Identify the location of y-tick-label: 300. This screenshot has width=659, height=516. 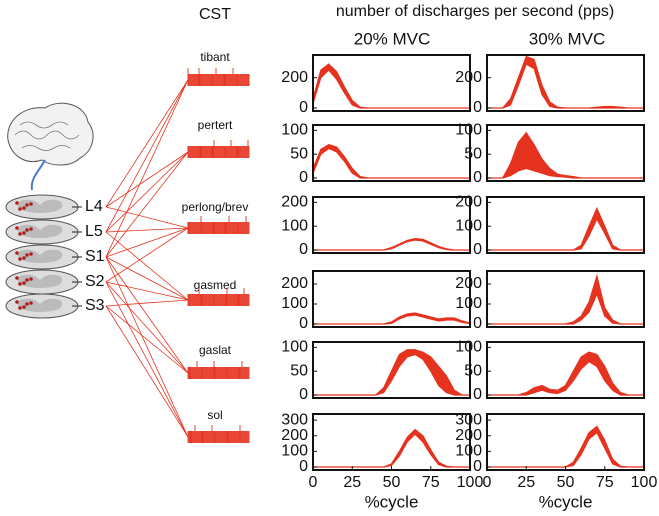
(468, 419).